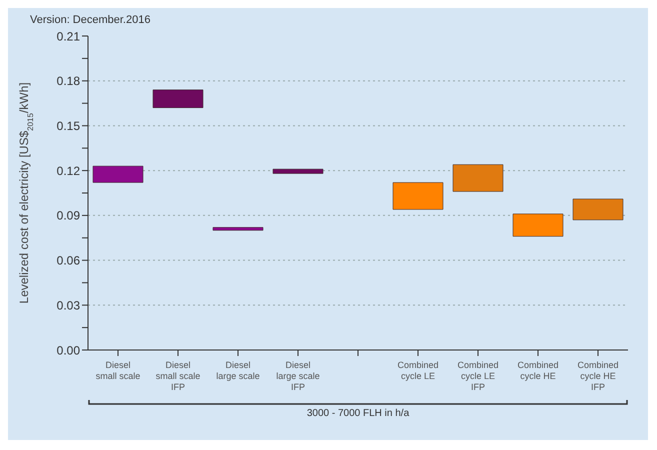 This screenshot has height=450, width=657. Describe the element at coordinates (178, 376) in the screenshot. I see `x-tick-label: Diesel small scale IFP` at that location.